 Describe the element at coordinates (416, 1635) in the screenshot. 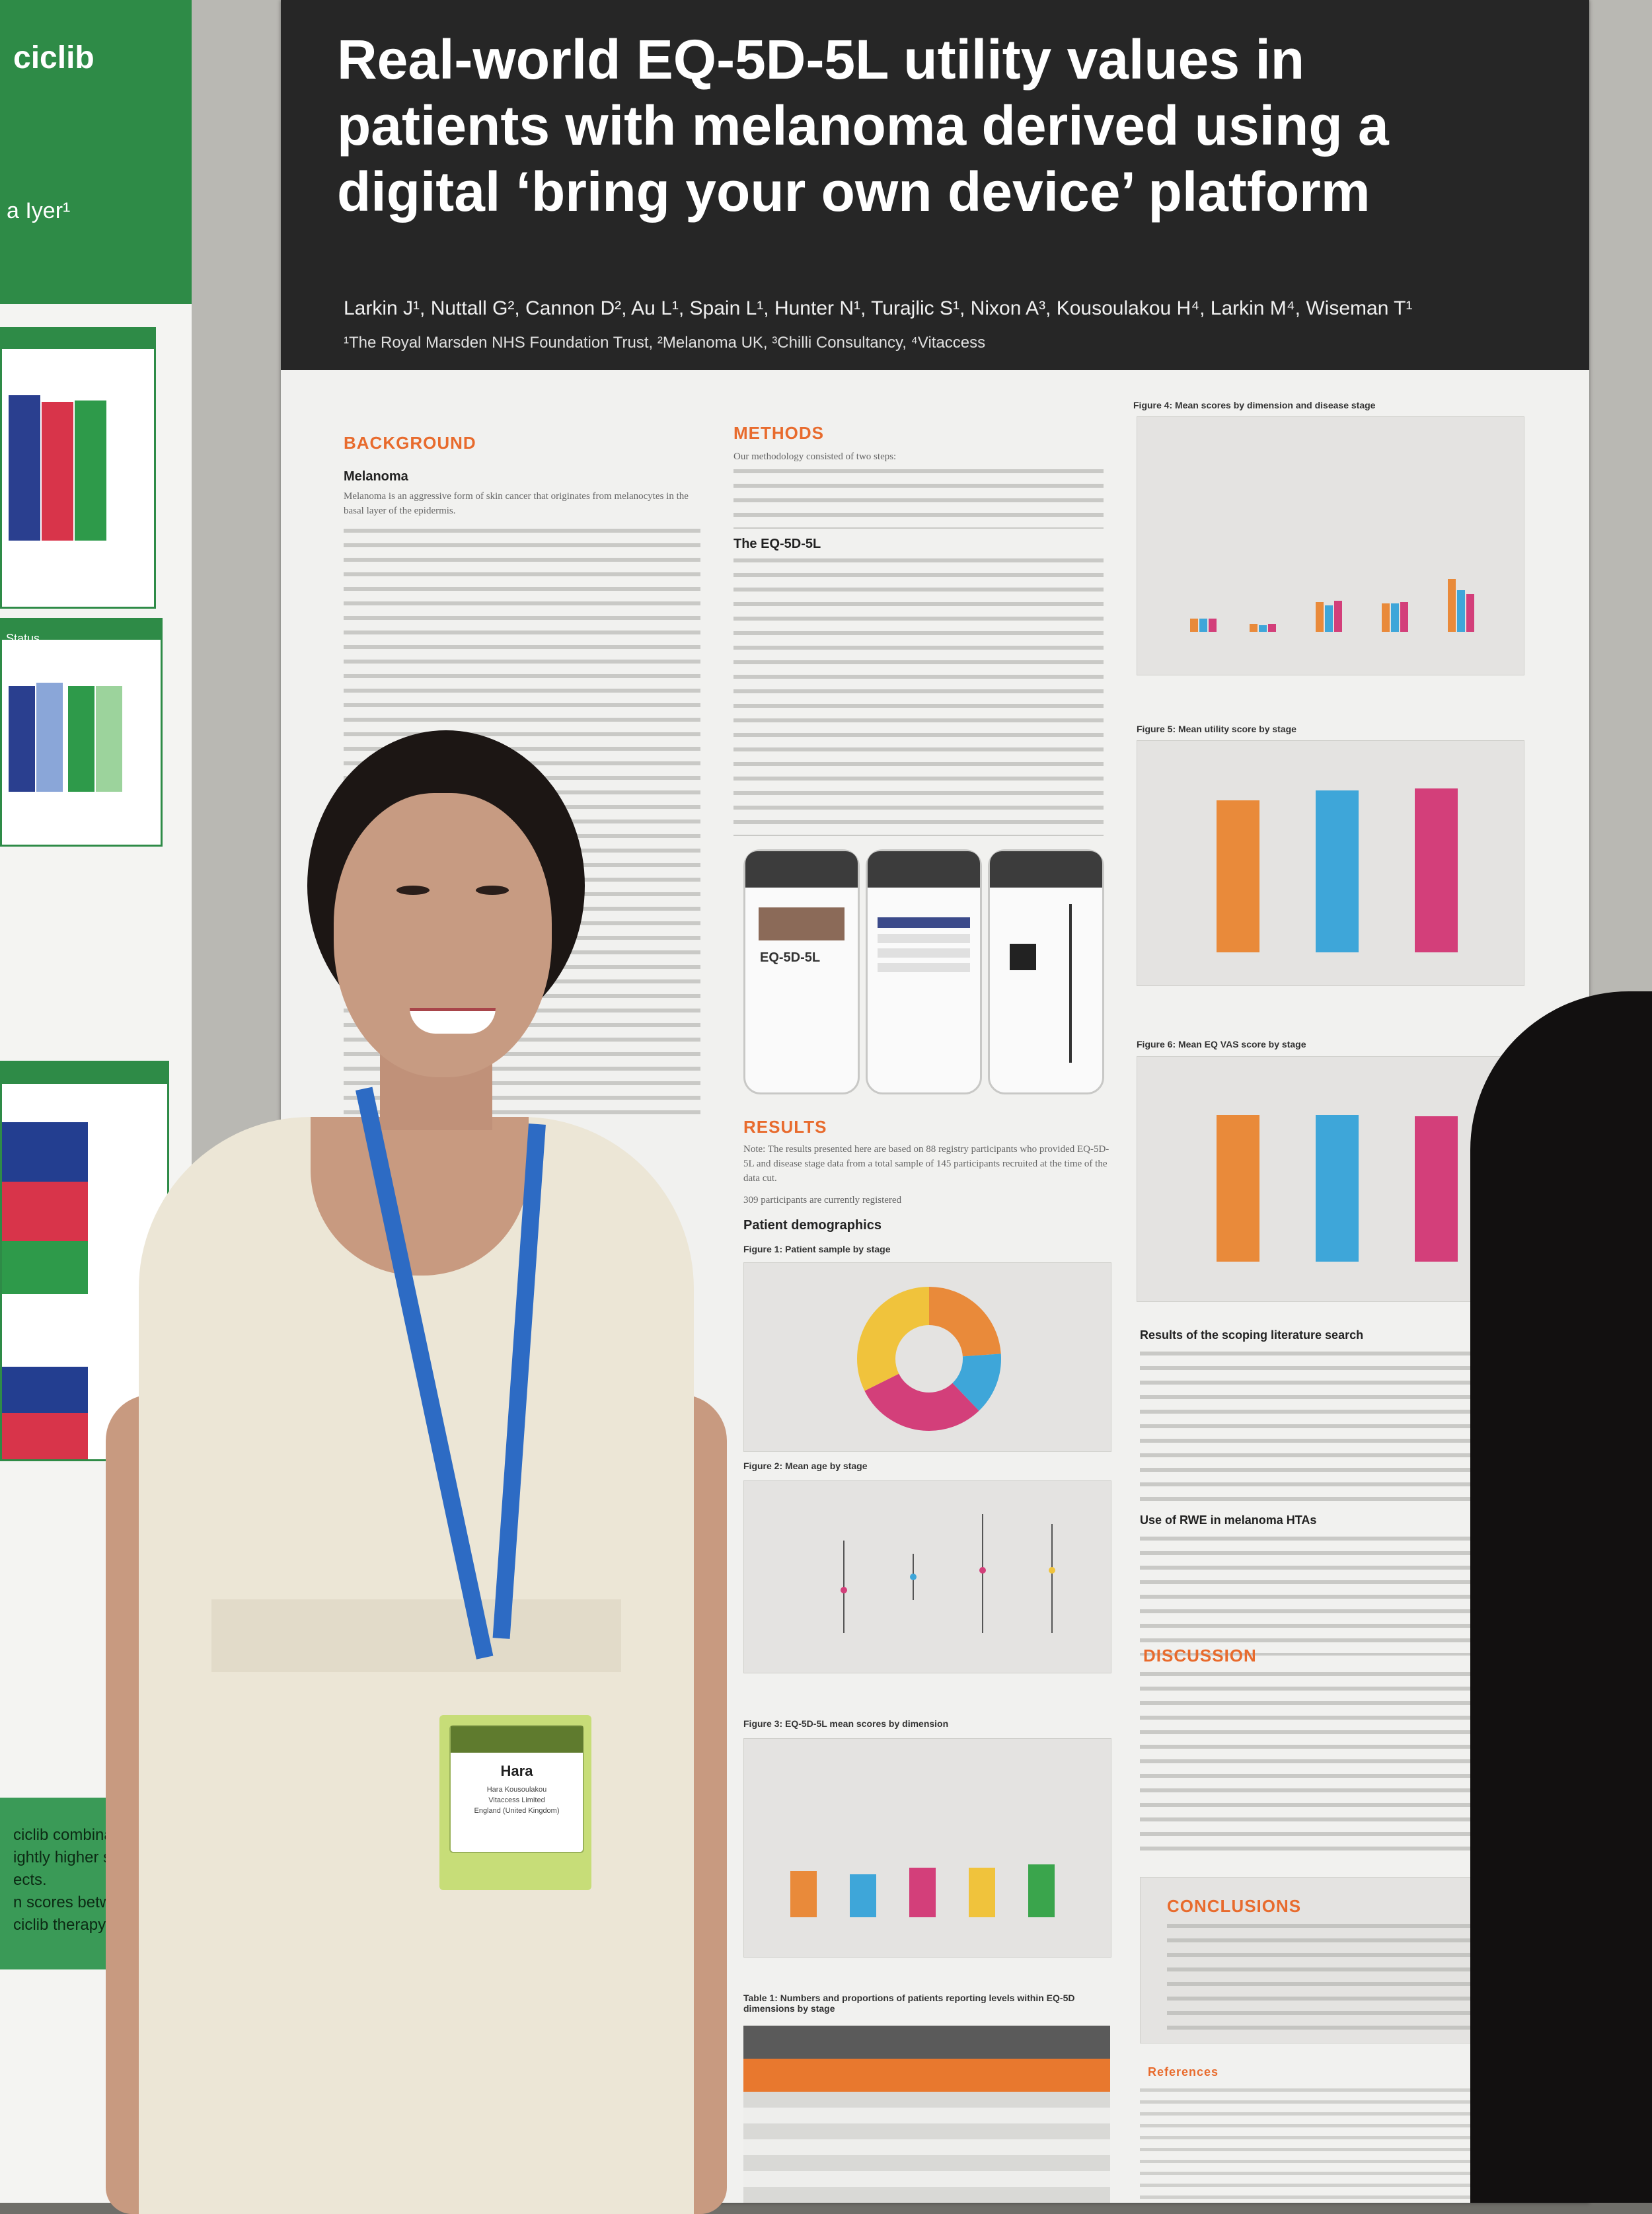

I see `presenter-dress-waist` at that location.